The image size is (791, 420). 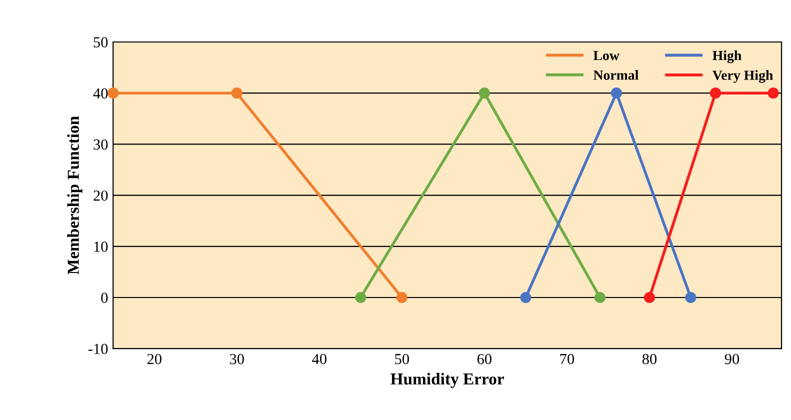 I want to click on x-tick-label: 50, so click(x=402, y=359).